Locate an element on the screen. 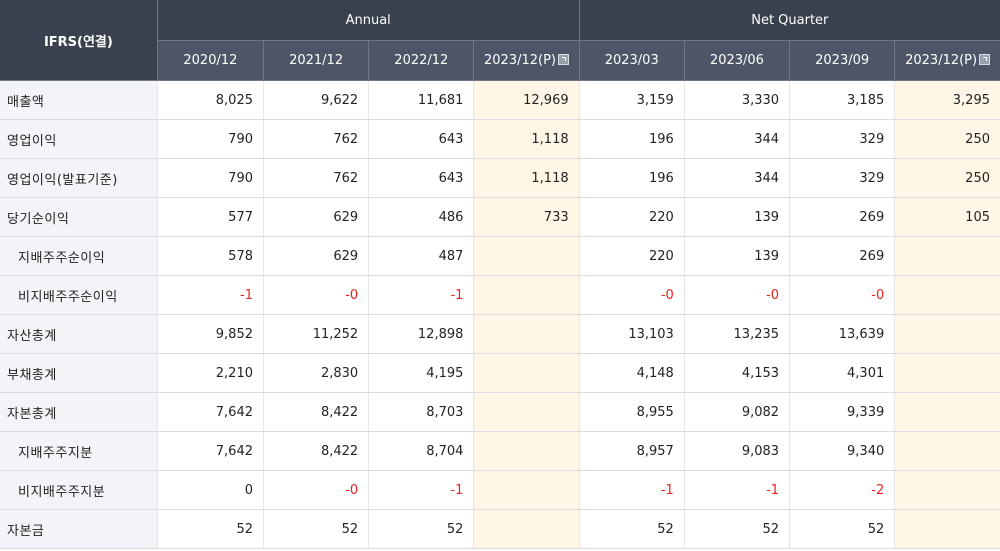 This screenshot has width=1000, height=551. row-label: 영업이익 is located at coordinates (79, 139).